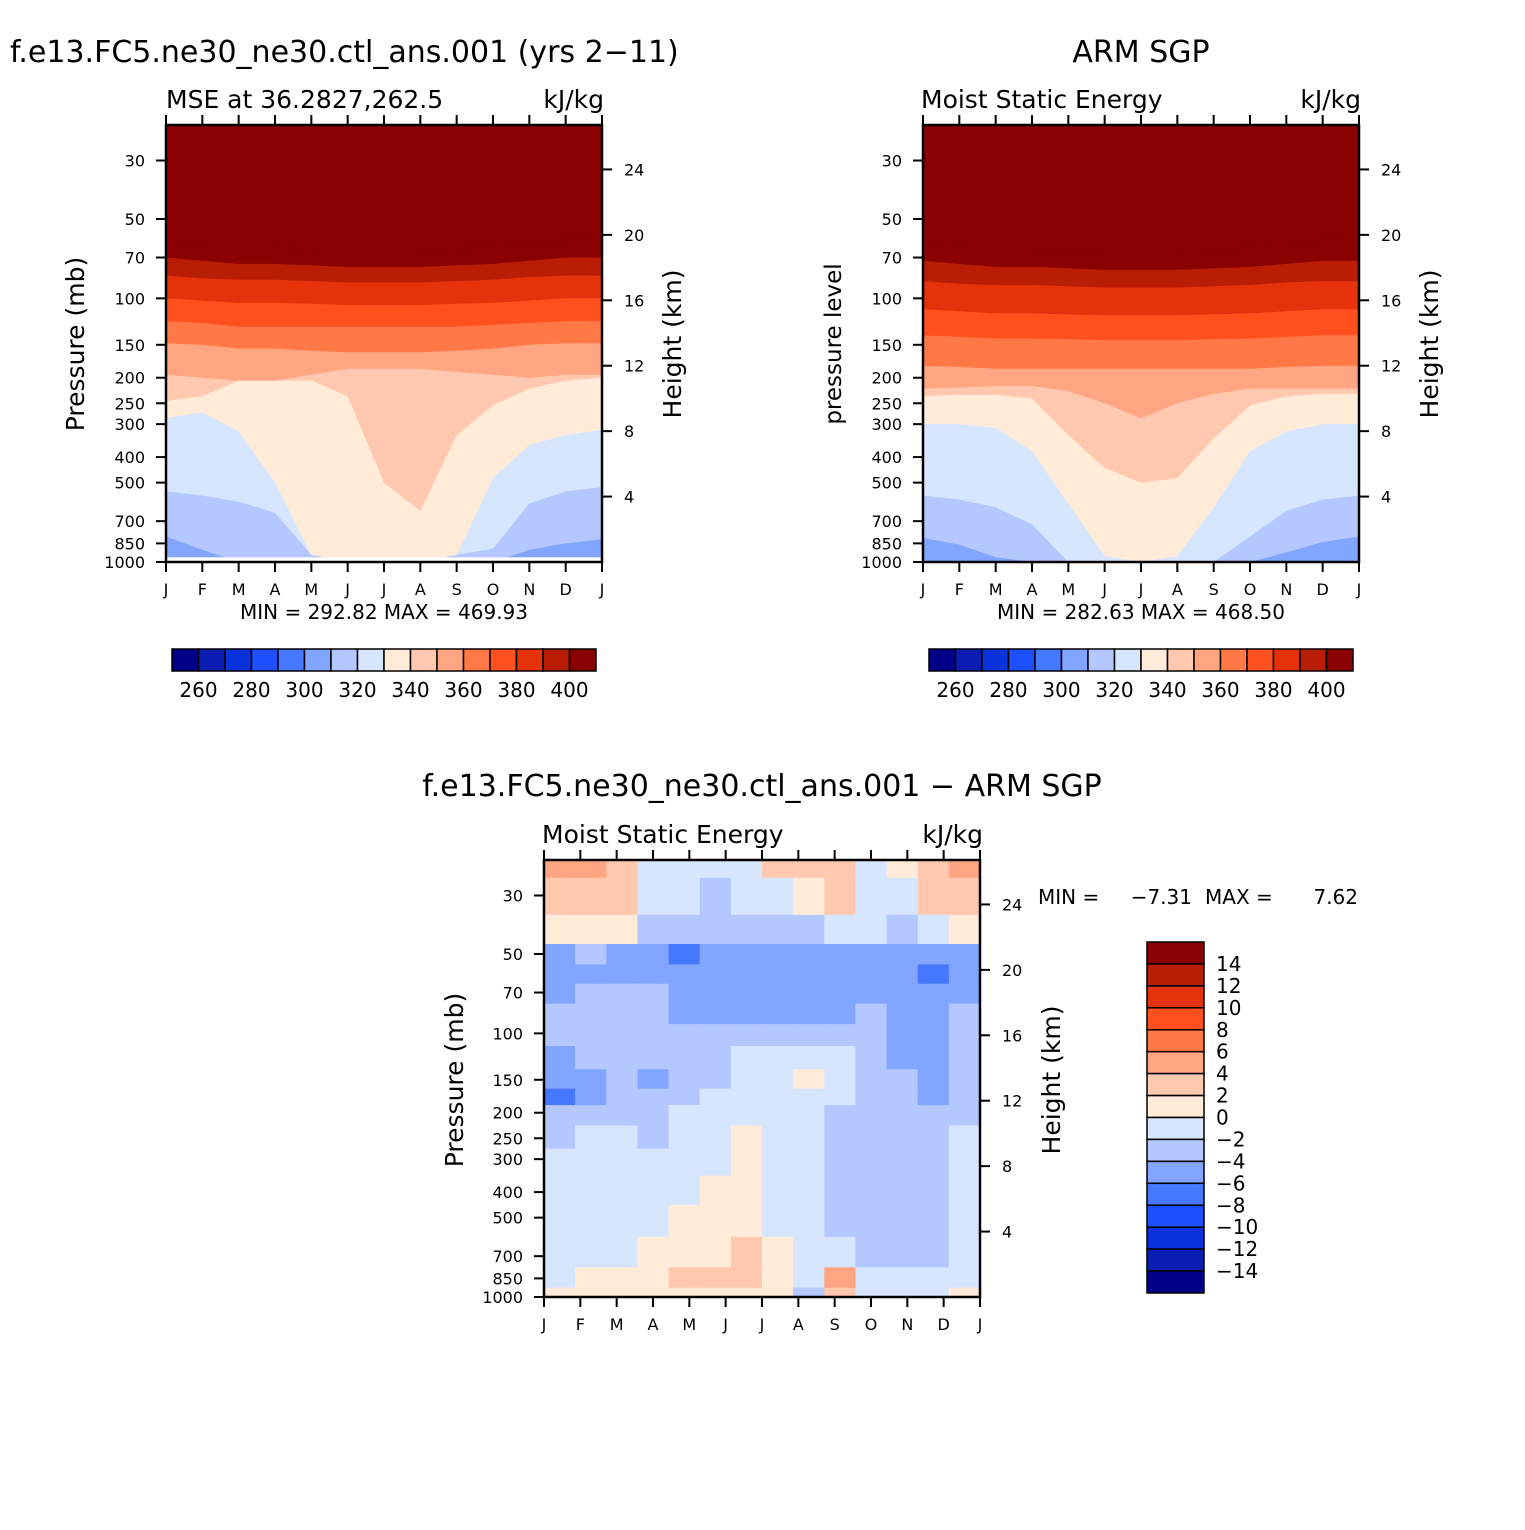  What do you see at coordinates (798, 1324) in the screenshot?
I see `x-tick-label: A` at bounding box center [798, 1324].